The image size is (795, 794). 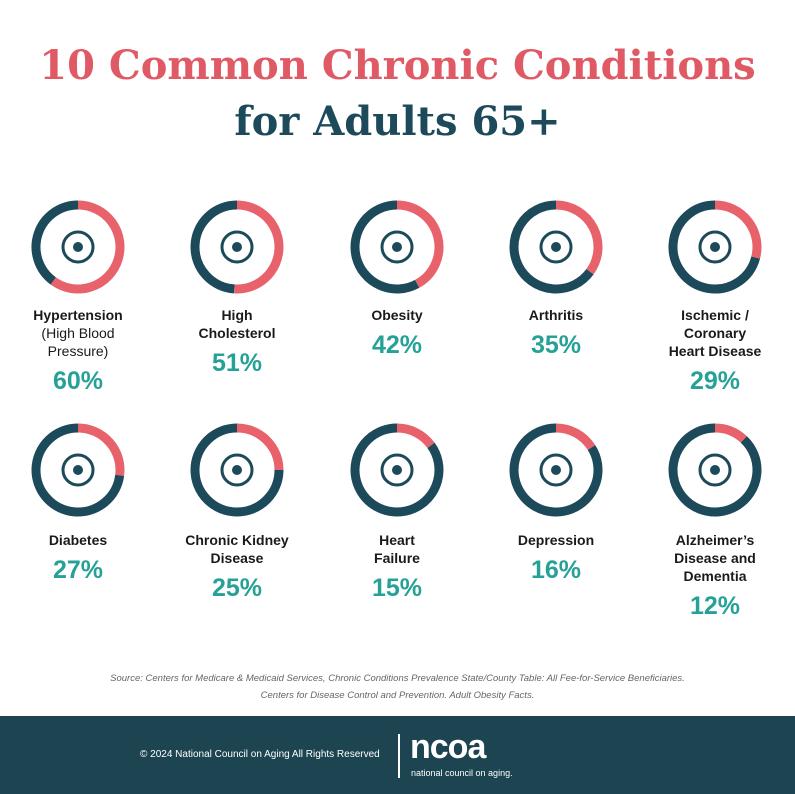 I want to click on condition-label: Depression 16%, so click(x=556, y=558).